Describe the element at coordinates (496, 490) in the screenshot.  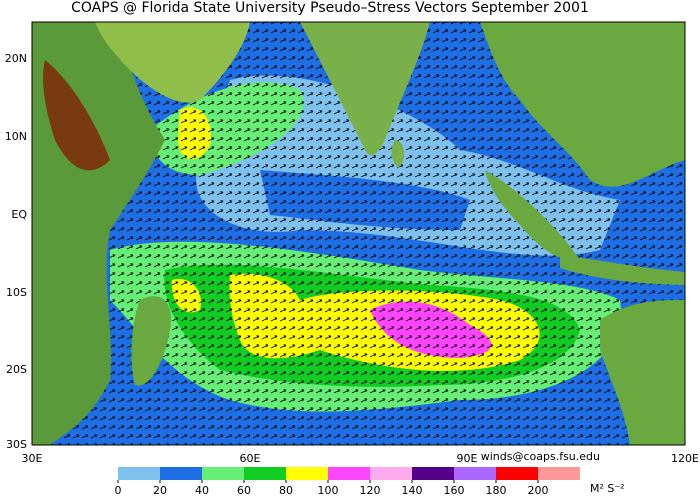
I see `colorbar-label: 180` at that location.